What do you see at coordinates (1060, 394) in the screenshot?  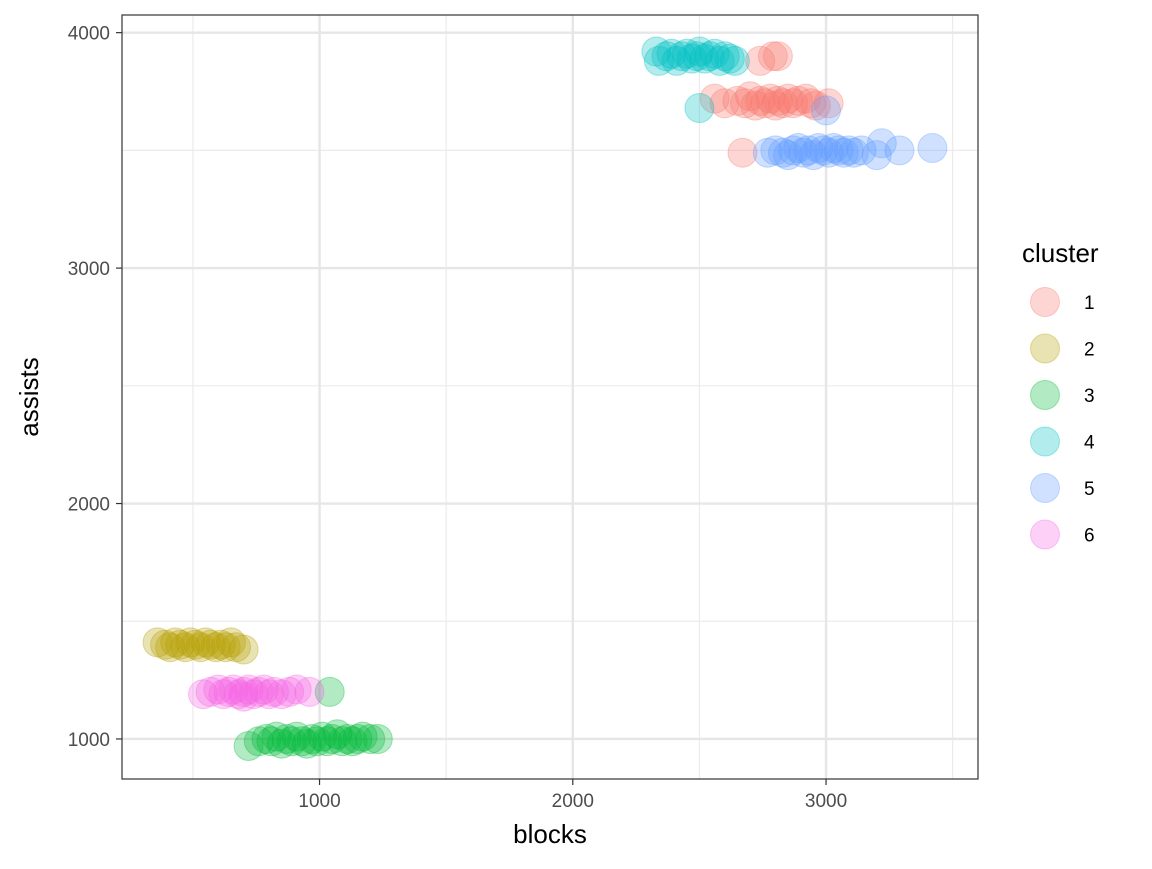 I see `legend: cluster 1 2 3 4 5 6` at bounding box center [1060, 394].